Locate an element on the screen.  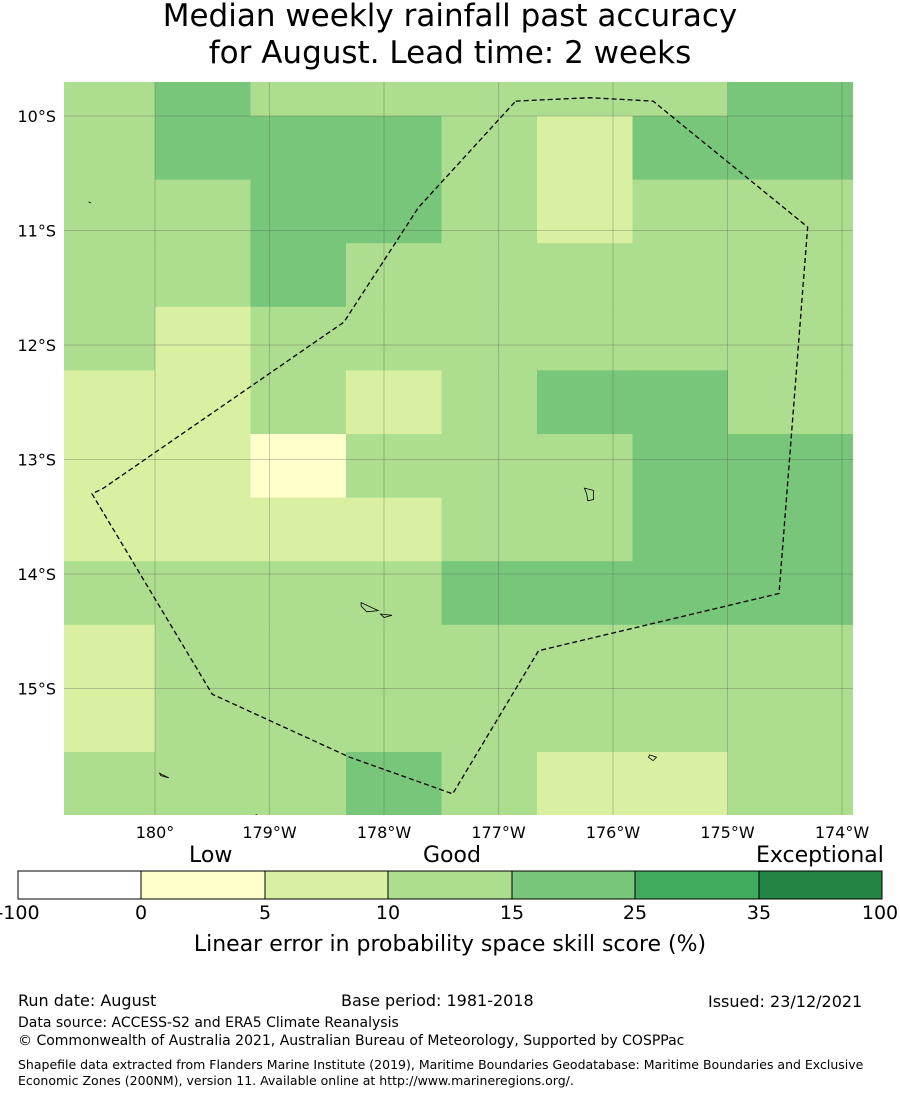
latitude-tick-label: 12°S is located at coordinates (36, 345).